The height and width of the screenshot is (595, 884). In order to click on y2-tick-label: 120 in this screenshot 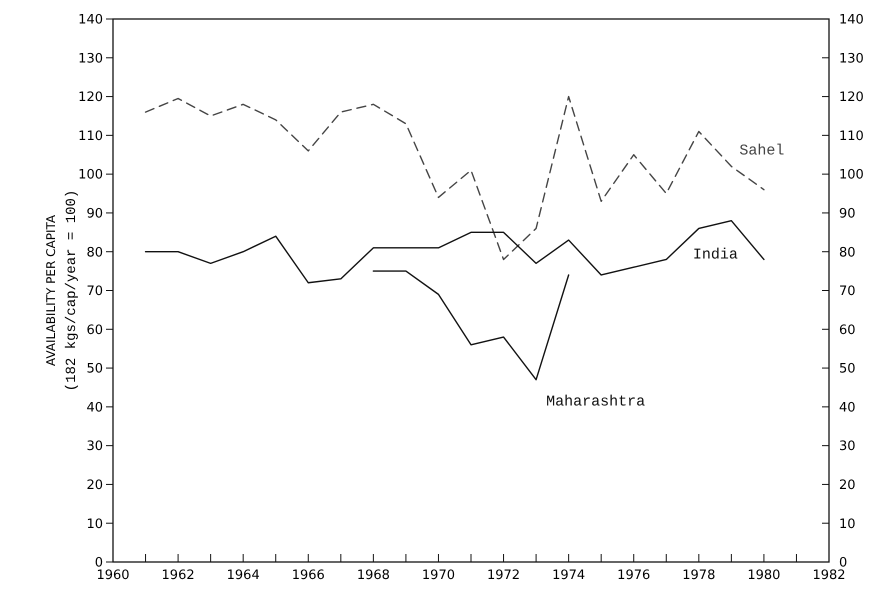, I will do `click(851, 98)`.